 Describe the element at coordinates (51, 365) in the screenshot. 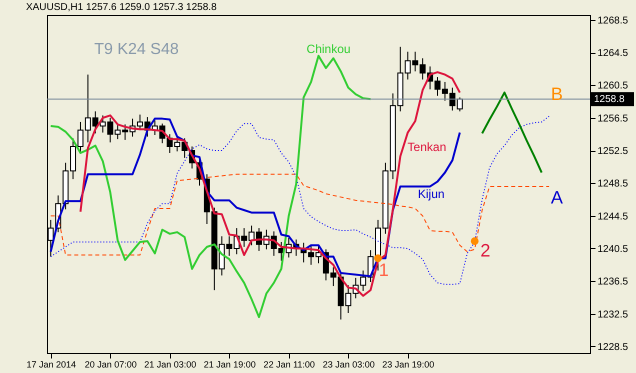

I see `x-tick-label: 17 Jan 2014` at that location.